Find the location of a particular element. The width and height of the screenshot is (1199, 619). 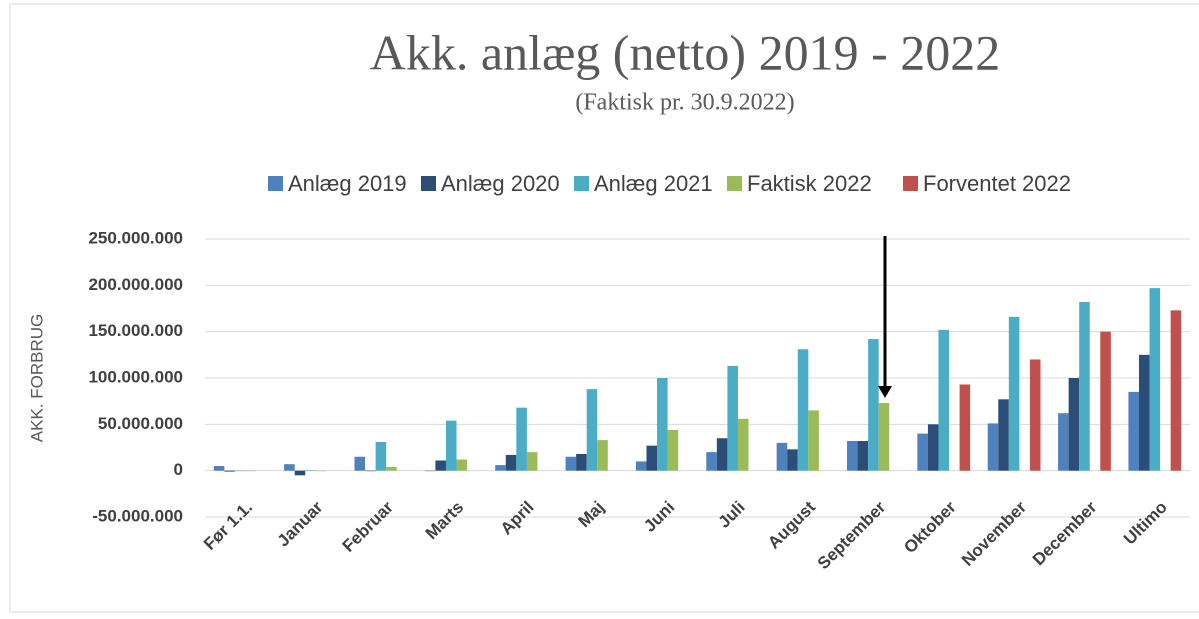

y-axis-label: AKK. FORBRUG is located at coordinates (36, 378).